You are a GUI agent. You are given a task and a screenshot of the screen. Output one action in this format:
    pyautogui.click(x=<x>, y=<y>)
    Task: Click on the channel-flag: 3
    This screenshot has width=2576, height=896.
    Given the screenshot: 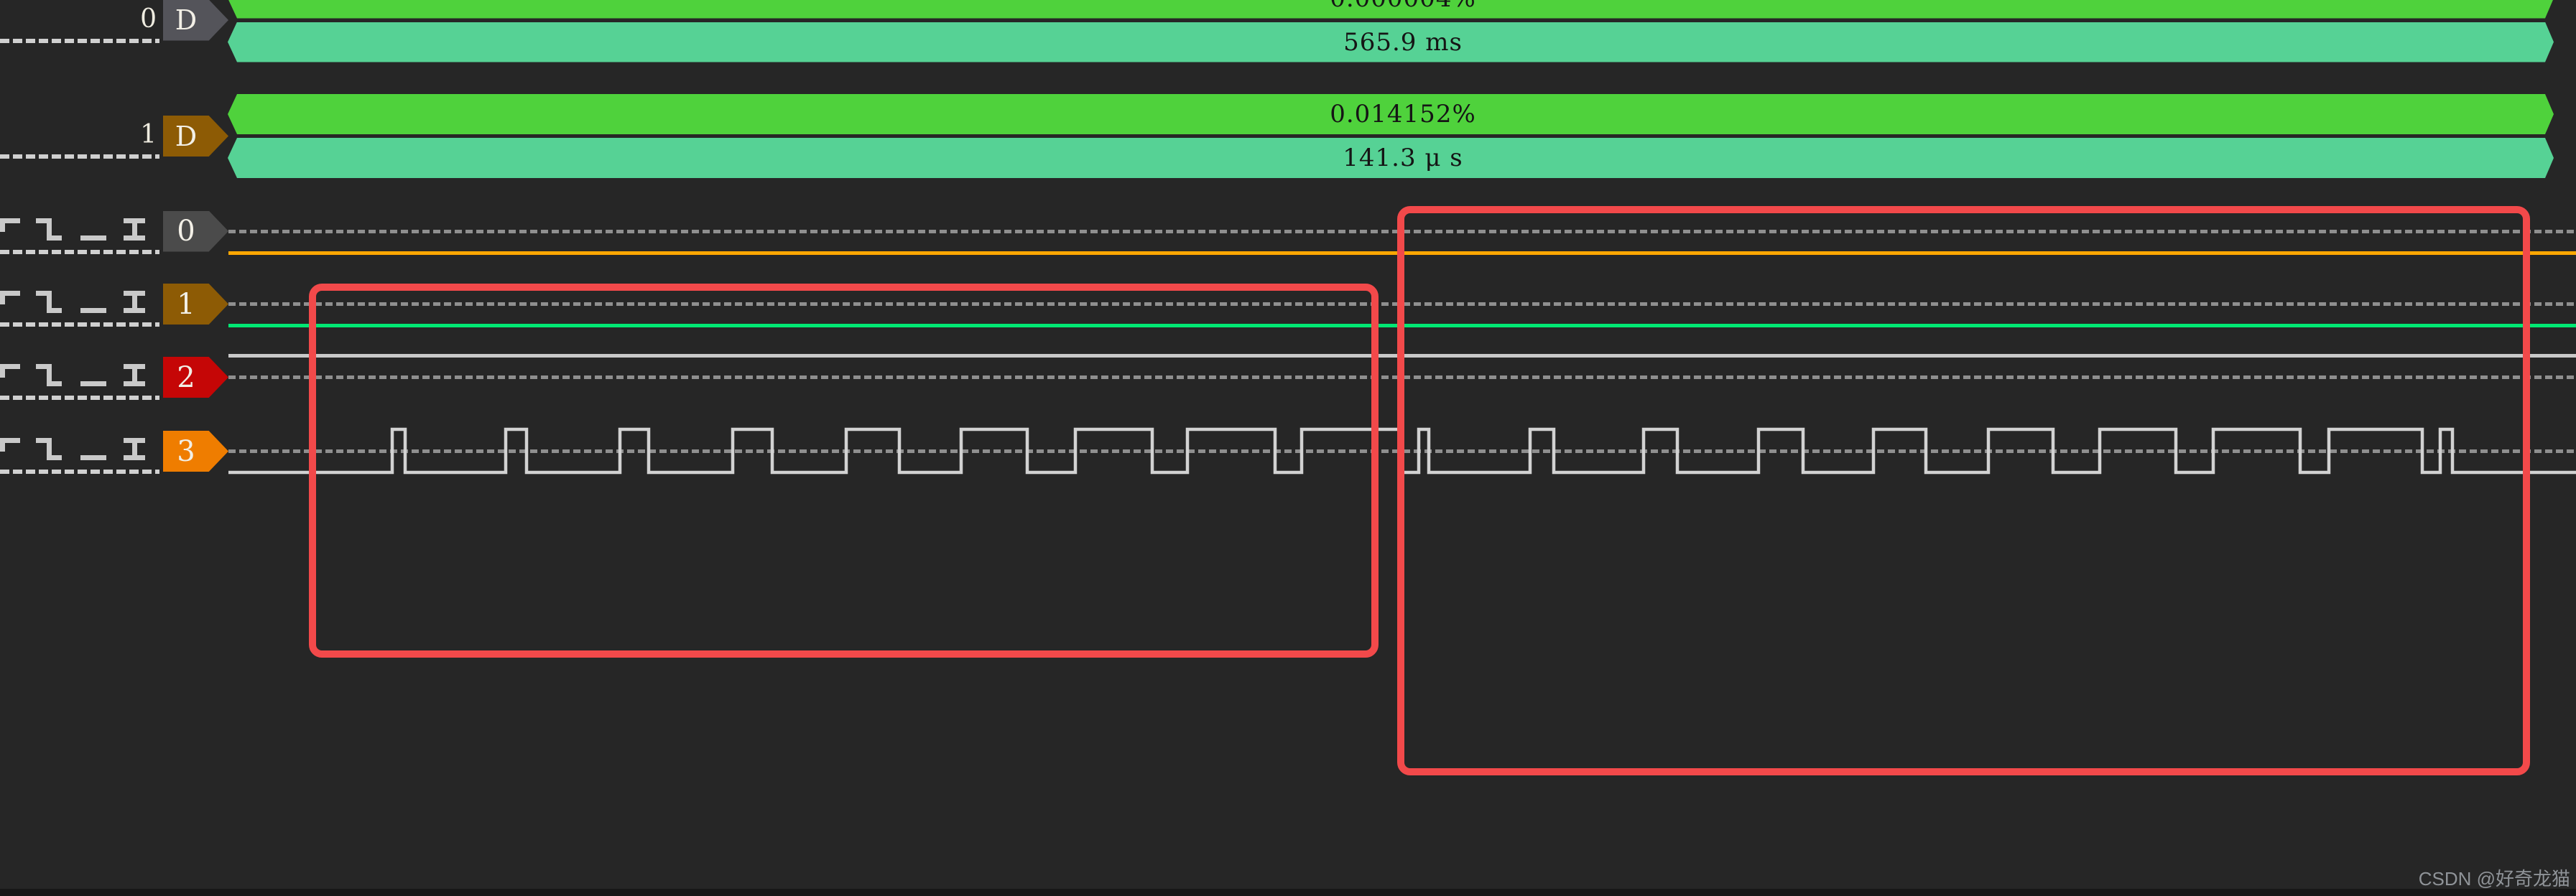 What is the action you would take?
    pyautogui.click(x=195, y=451)
    